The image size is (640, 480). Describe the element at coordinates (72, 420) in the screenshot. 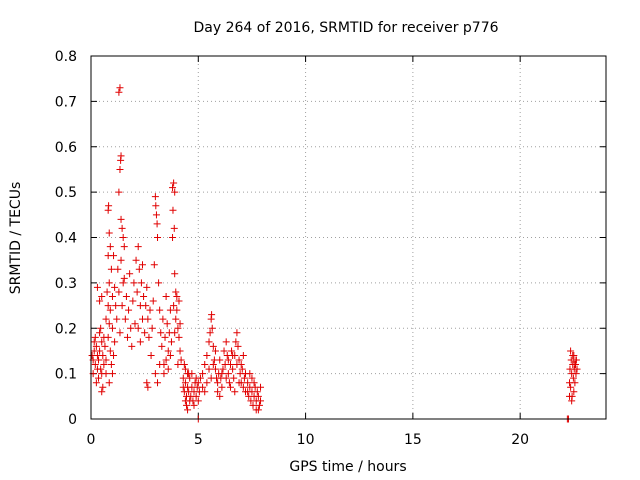

I see `y-tick-label: 0` at that location.